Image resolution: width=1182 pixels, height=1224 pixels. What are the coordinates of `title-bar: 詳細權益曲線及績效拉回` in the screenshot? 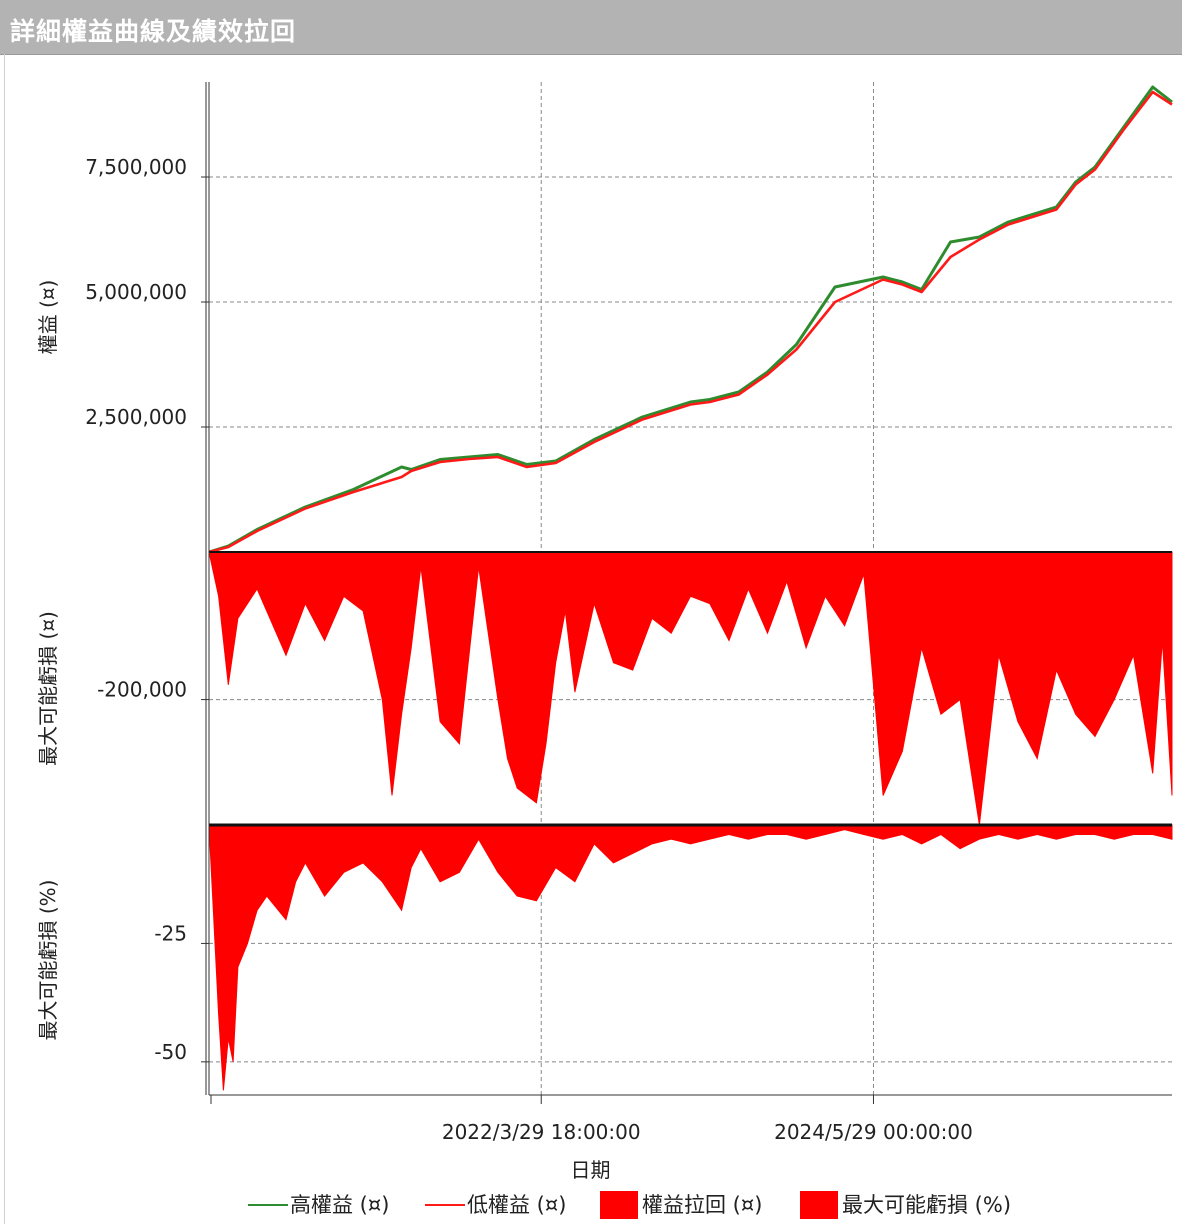 It's located at (591, 27).